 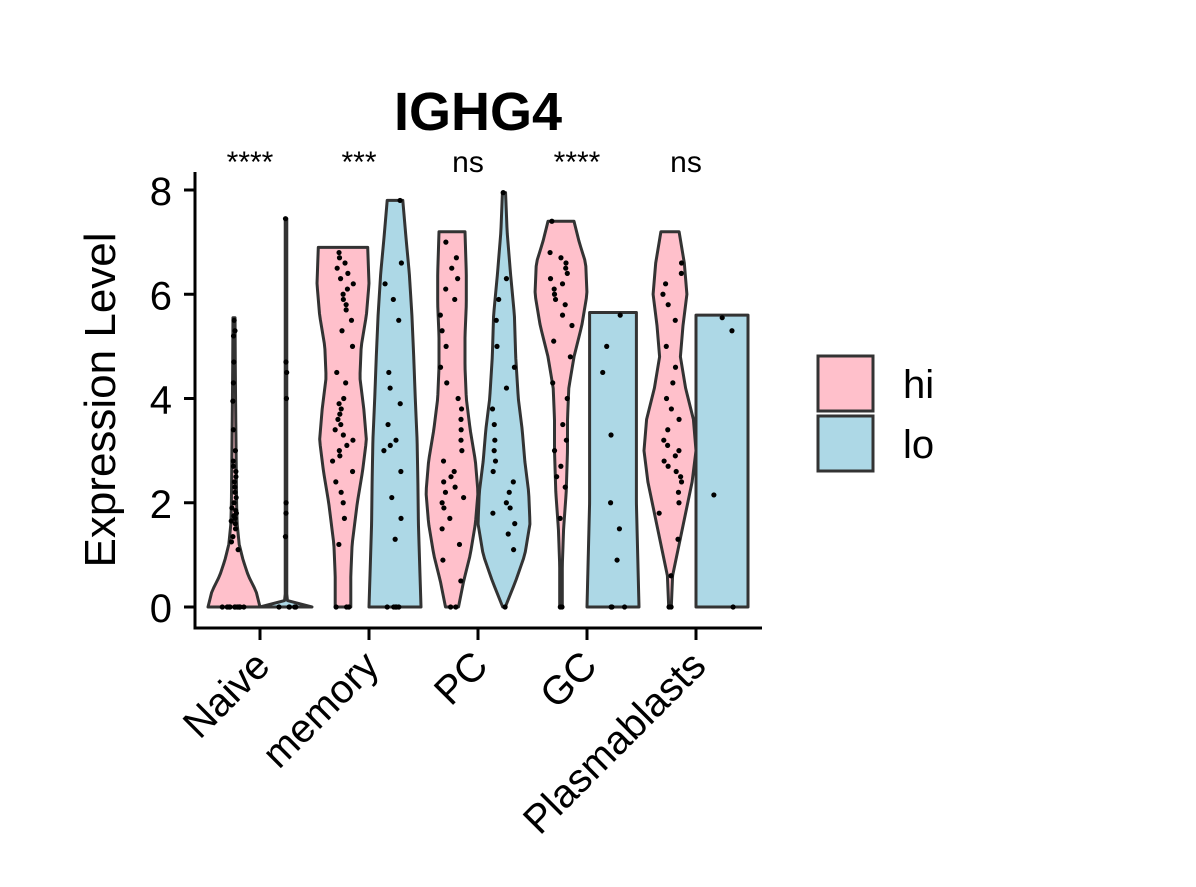 What do you see at coordinates (161, 296) in the screenshot?
I see `y-tick-label: 6` at bounding box center [161, 296].